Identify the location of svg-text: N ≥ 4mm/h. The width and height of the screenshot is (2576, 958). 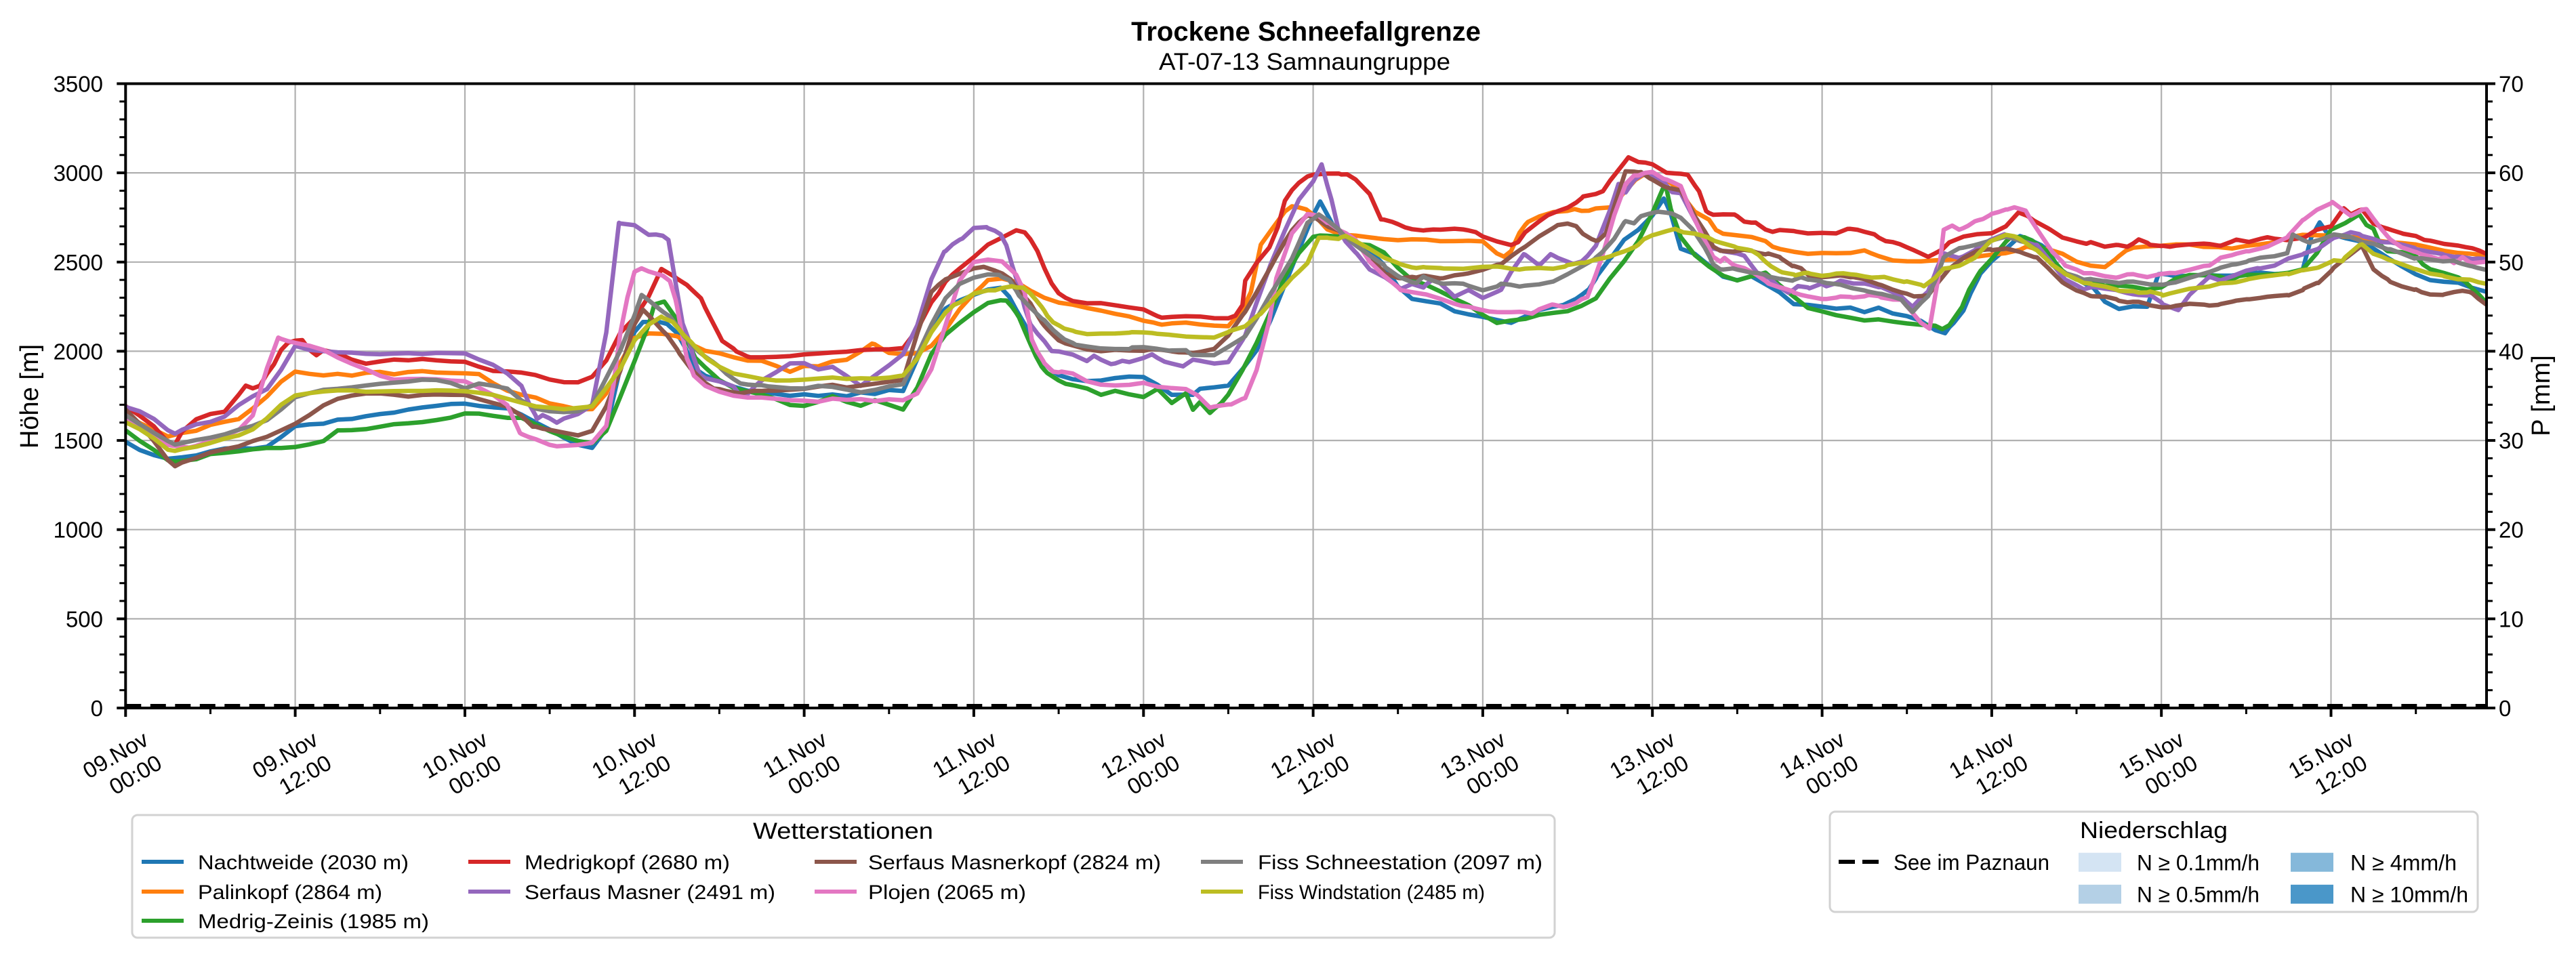
(2403, 863).